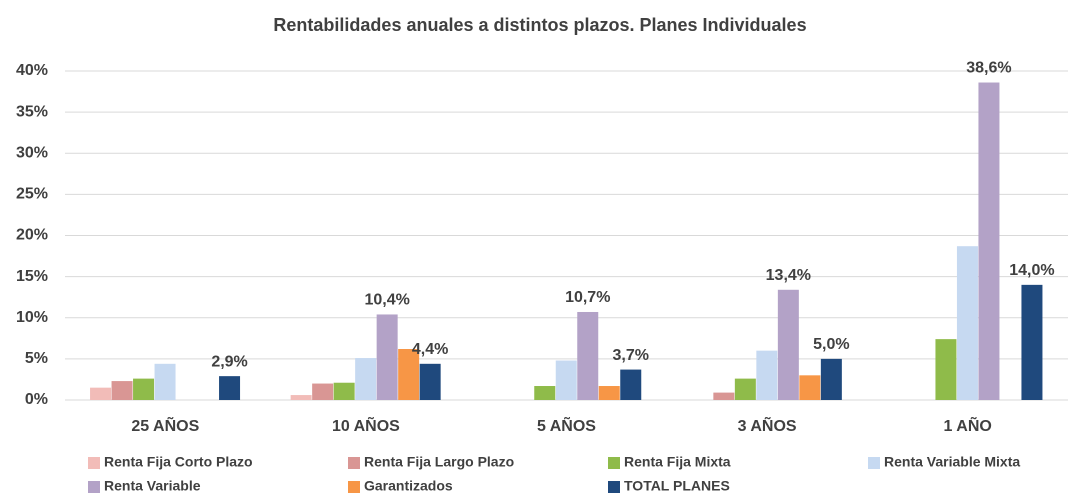 Image resolution: width=1077 pixels, height=493 pixels. I want to click on x-tick-label: 10 AÑOS, so click(366, 425).